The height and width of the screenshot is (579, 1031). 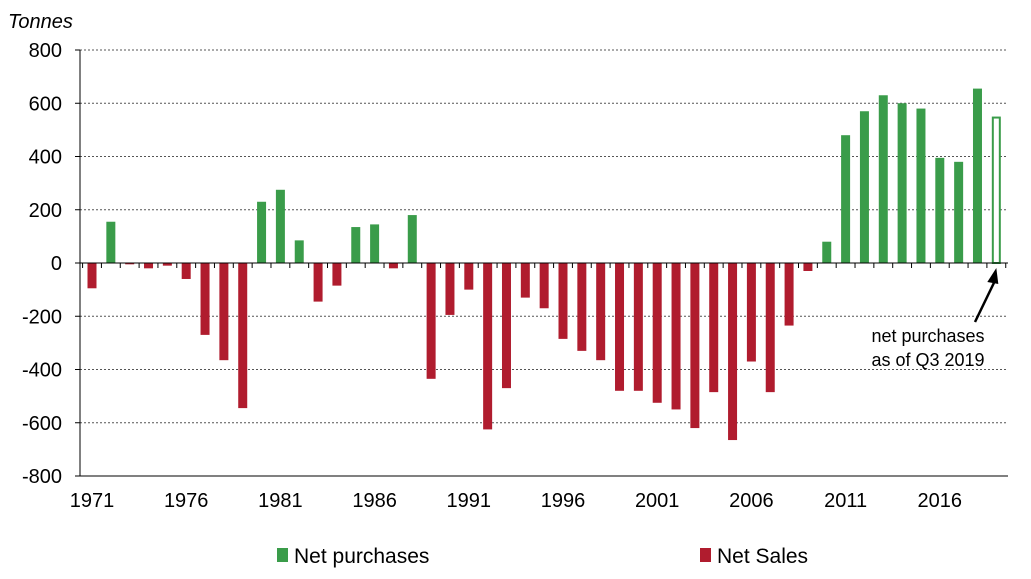 What do you see at coordinates (45, 158) in the screenshot?
I see `y-tick-label: 400` at bounding box center [45, 158].